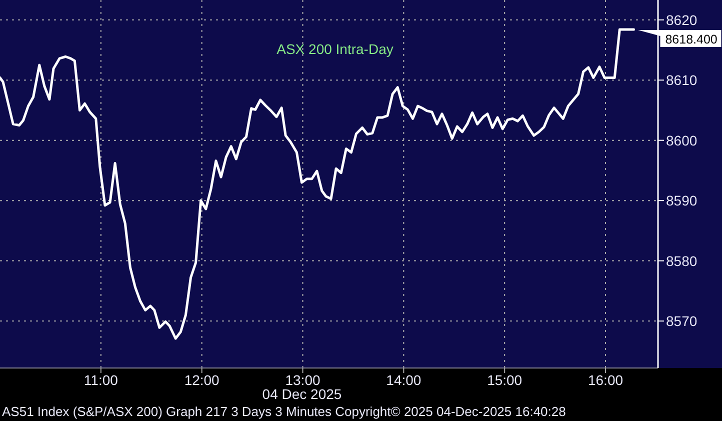  I want to click on x-tick-label: 13:00, so click(302, 380).